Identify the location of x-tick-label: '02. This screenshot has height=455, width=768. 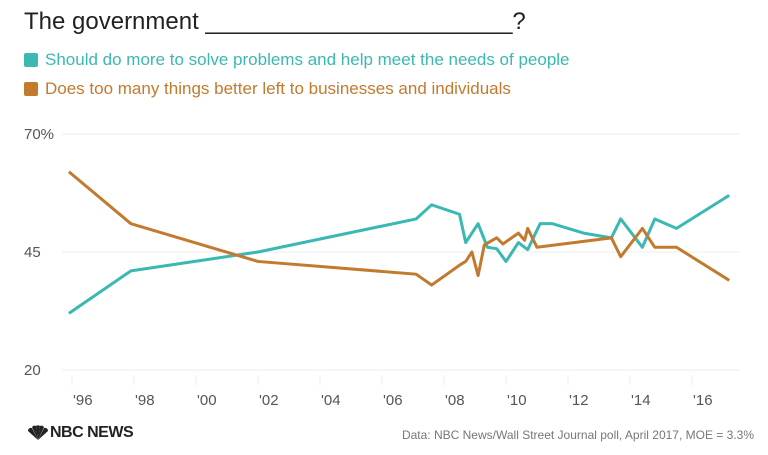
(269, 400).